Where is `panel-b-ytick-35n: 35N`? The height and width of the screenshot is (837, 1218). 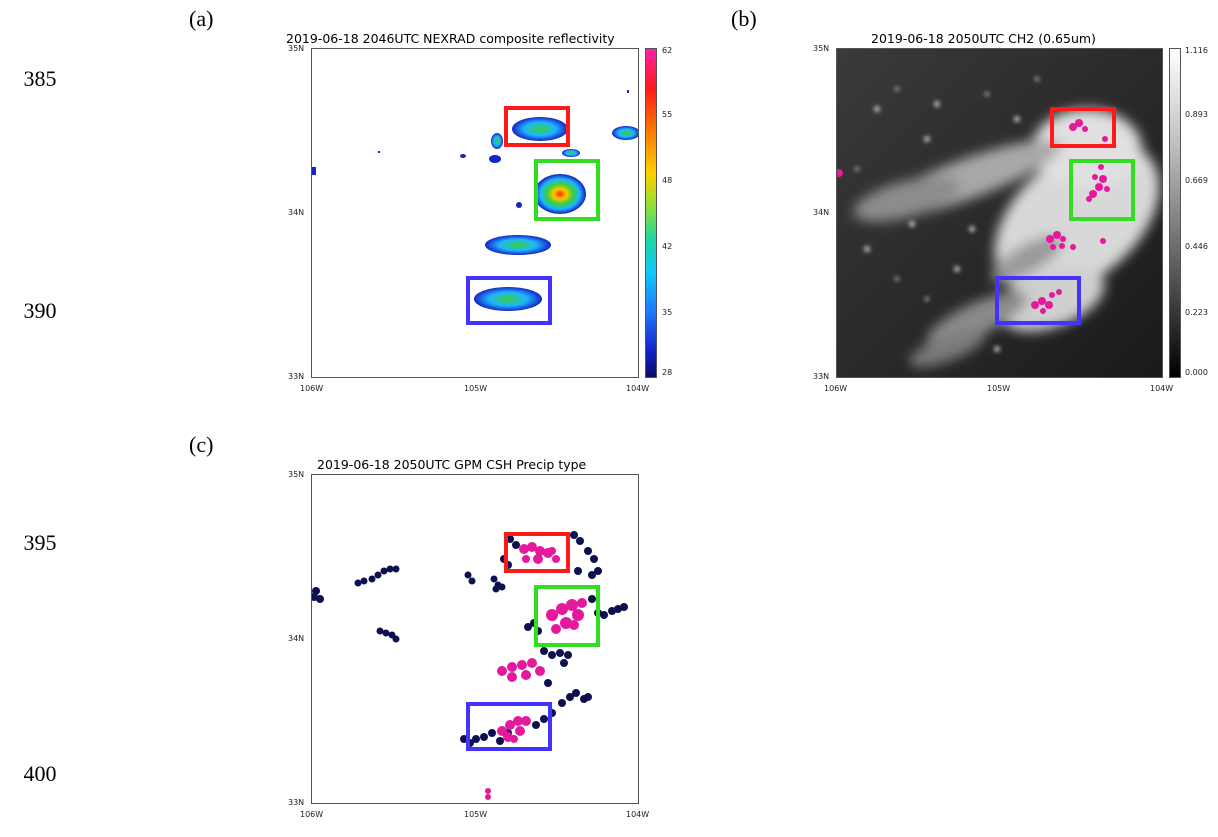 panel-b-ytick-35n: 35N is located at coordinates (821, 48).